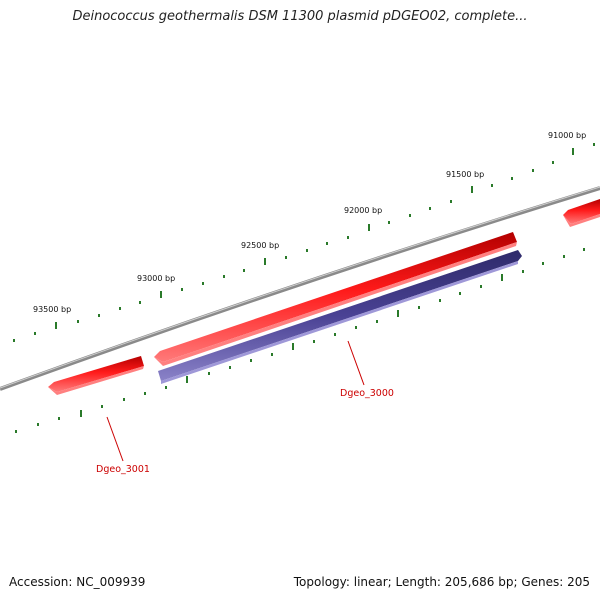 Image resolution: width=600 pixels, height=600 pixels. I want to click on tick-label-93500: 93500 bp, so click(52, 309).